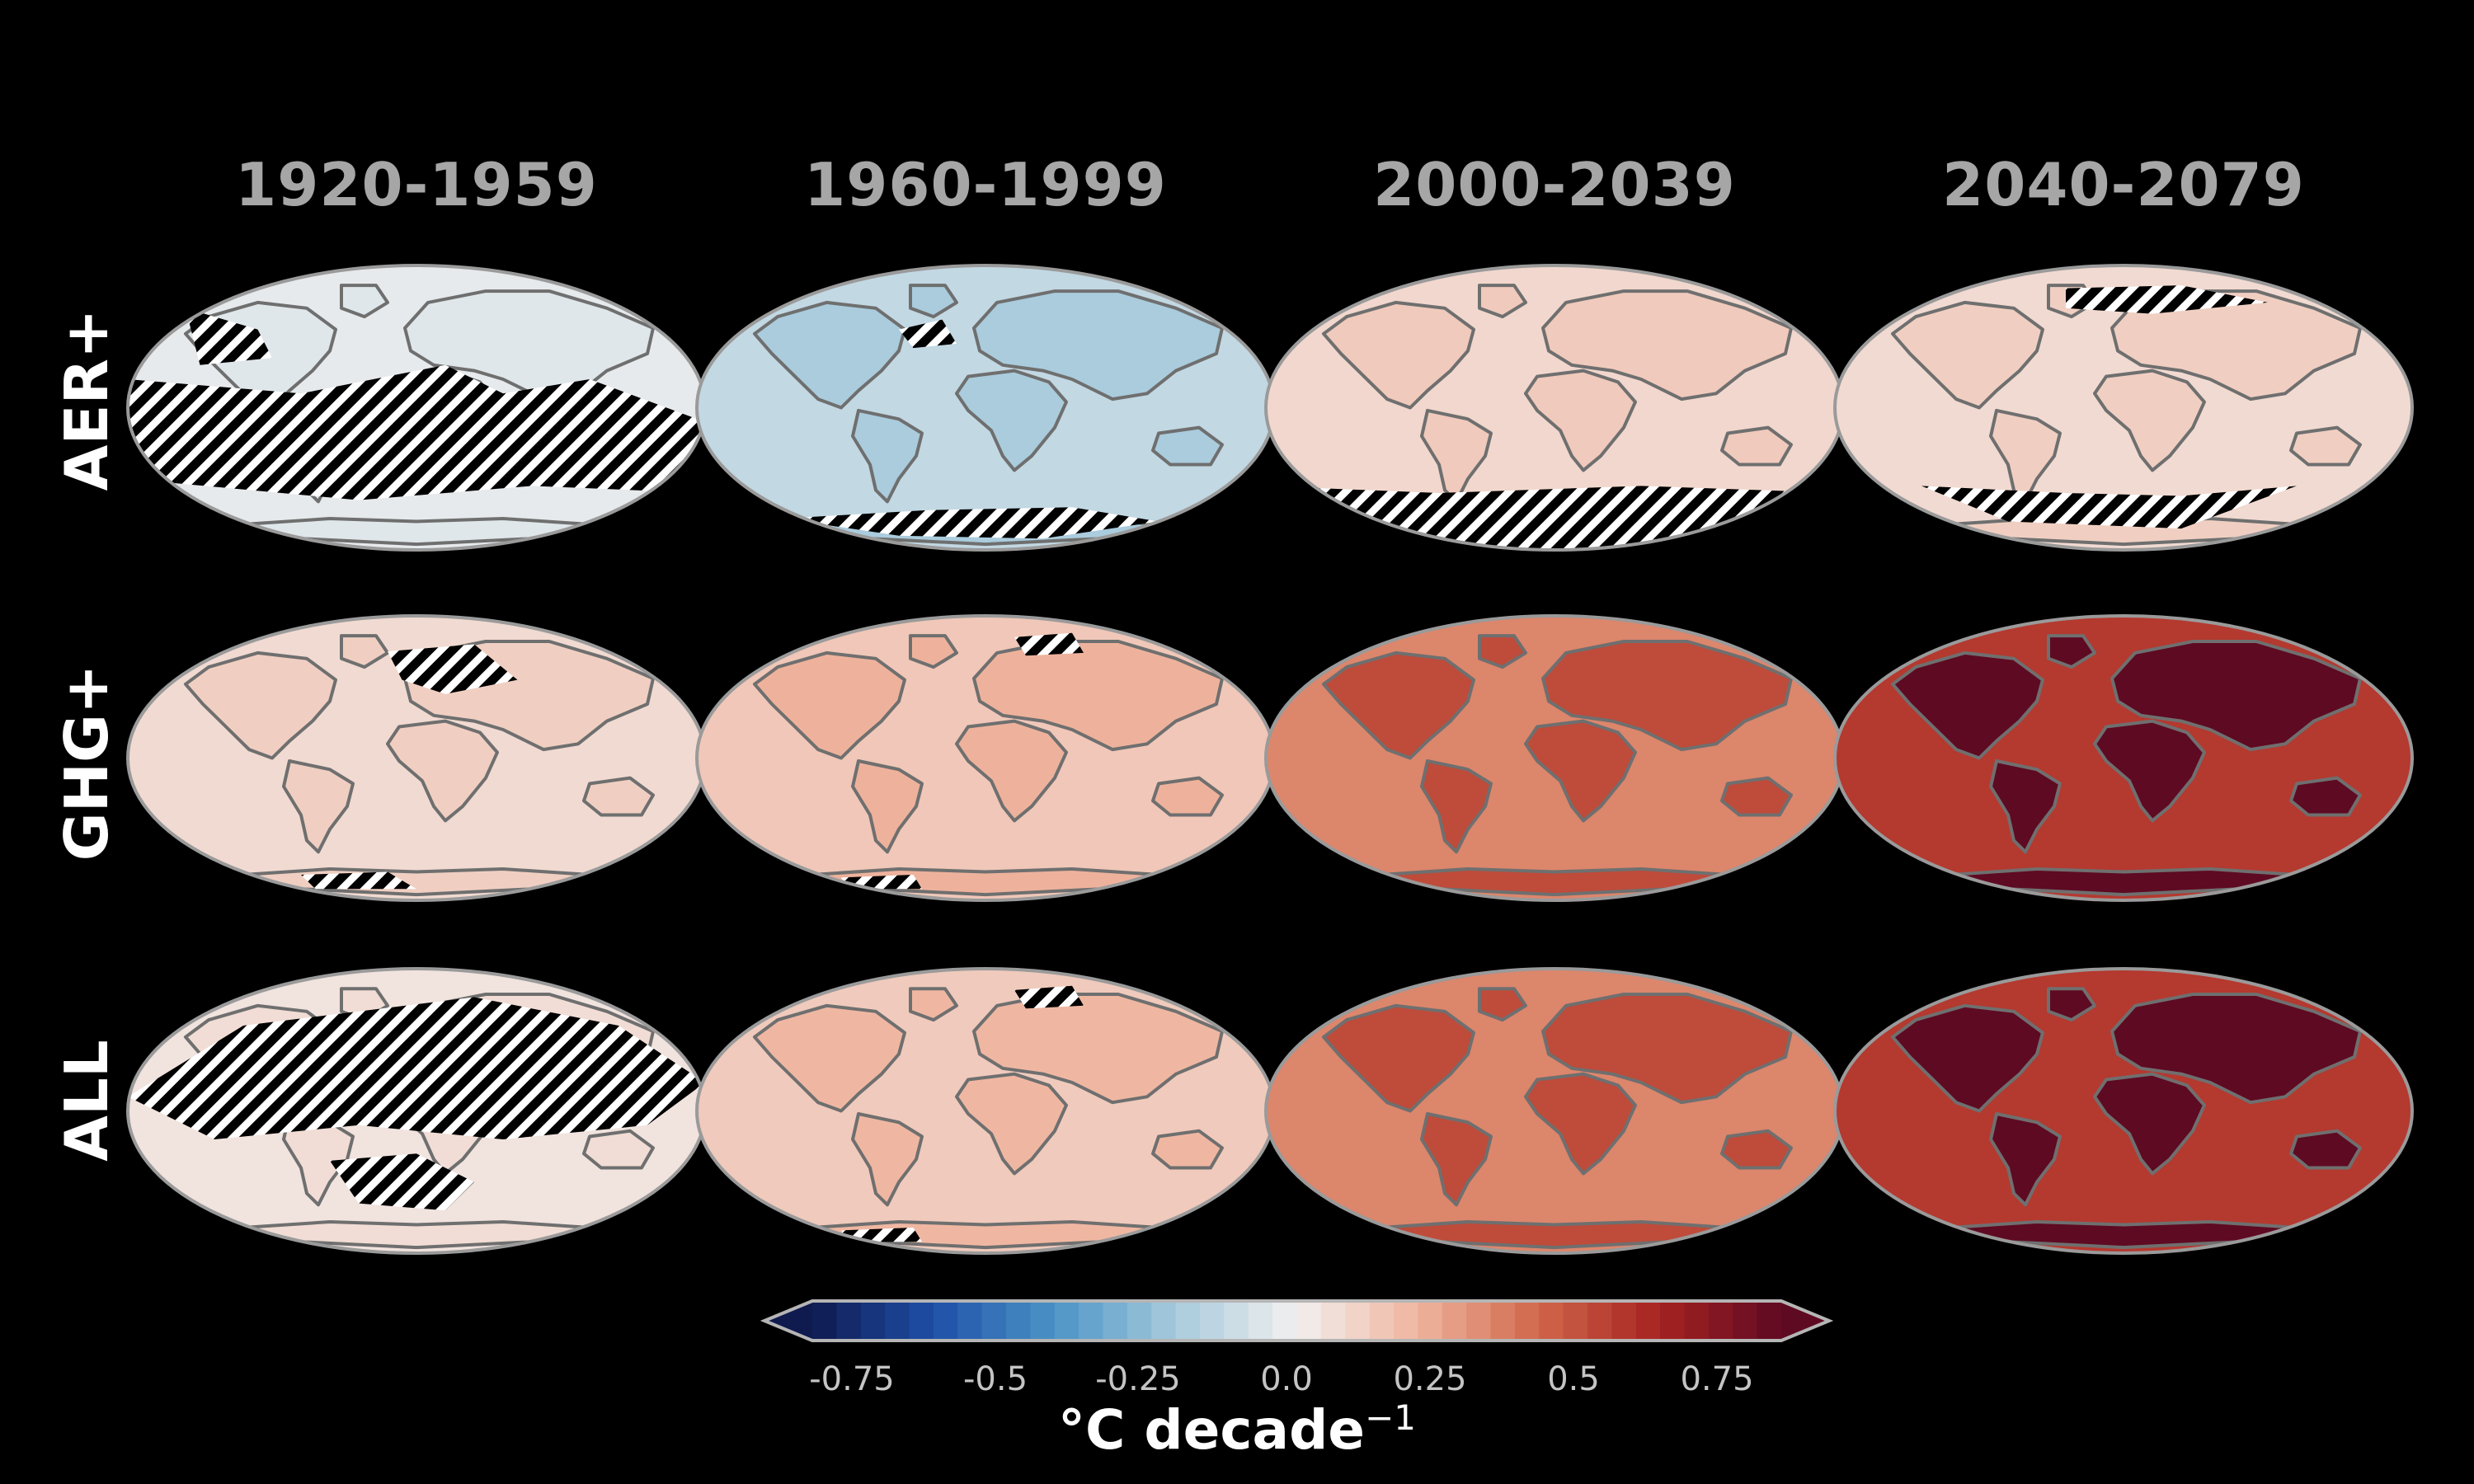  I want to click on colorbar, so click(1297, 1320).